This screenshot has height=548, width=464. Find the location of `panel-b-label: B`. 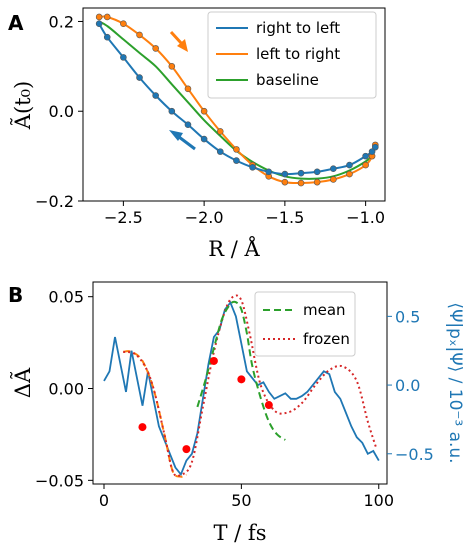

panel-b-label: B is located at coordinates (15, 295).